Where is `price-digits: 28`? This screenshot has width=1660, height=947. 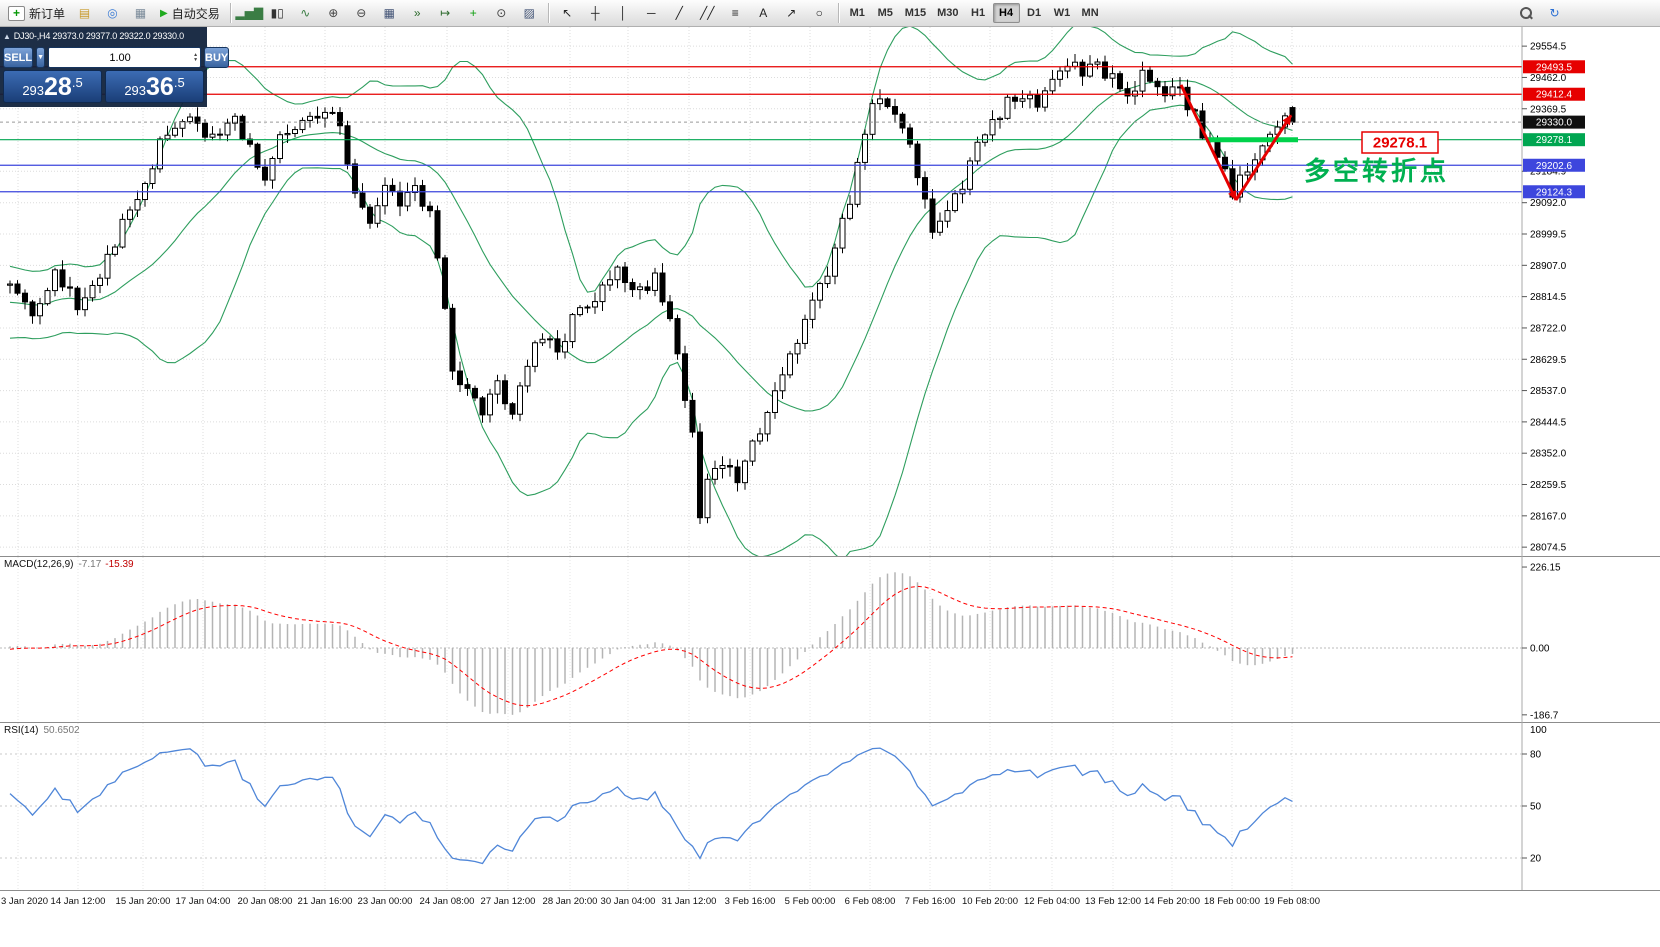 price-digits: 28 is located at coordinates (58, 87).